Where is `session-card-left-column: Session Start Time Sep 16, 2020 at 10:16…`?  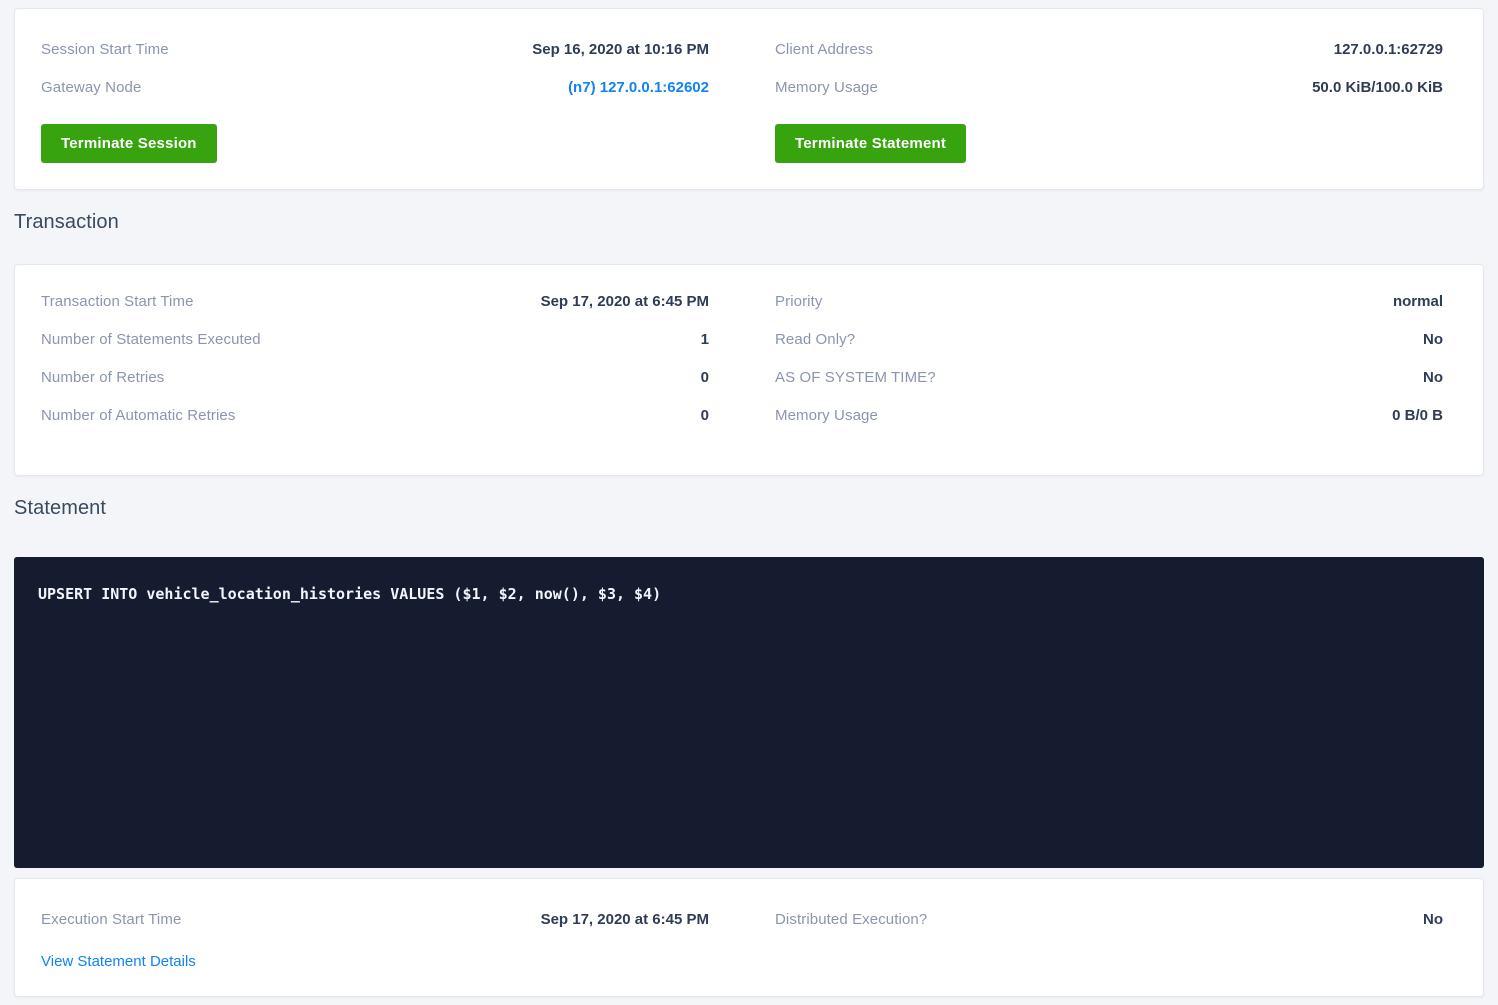 session-card-left-column: Session Start Time Sep 16, 2020 at 10:16… is located at coordinates (382, 99).